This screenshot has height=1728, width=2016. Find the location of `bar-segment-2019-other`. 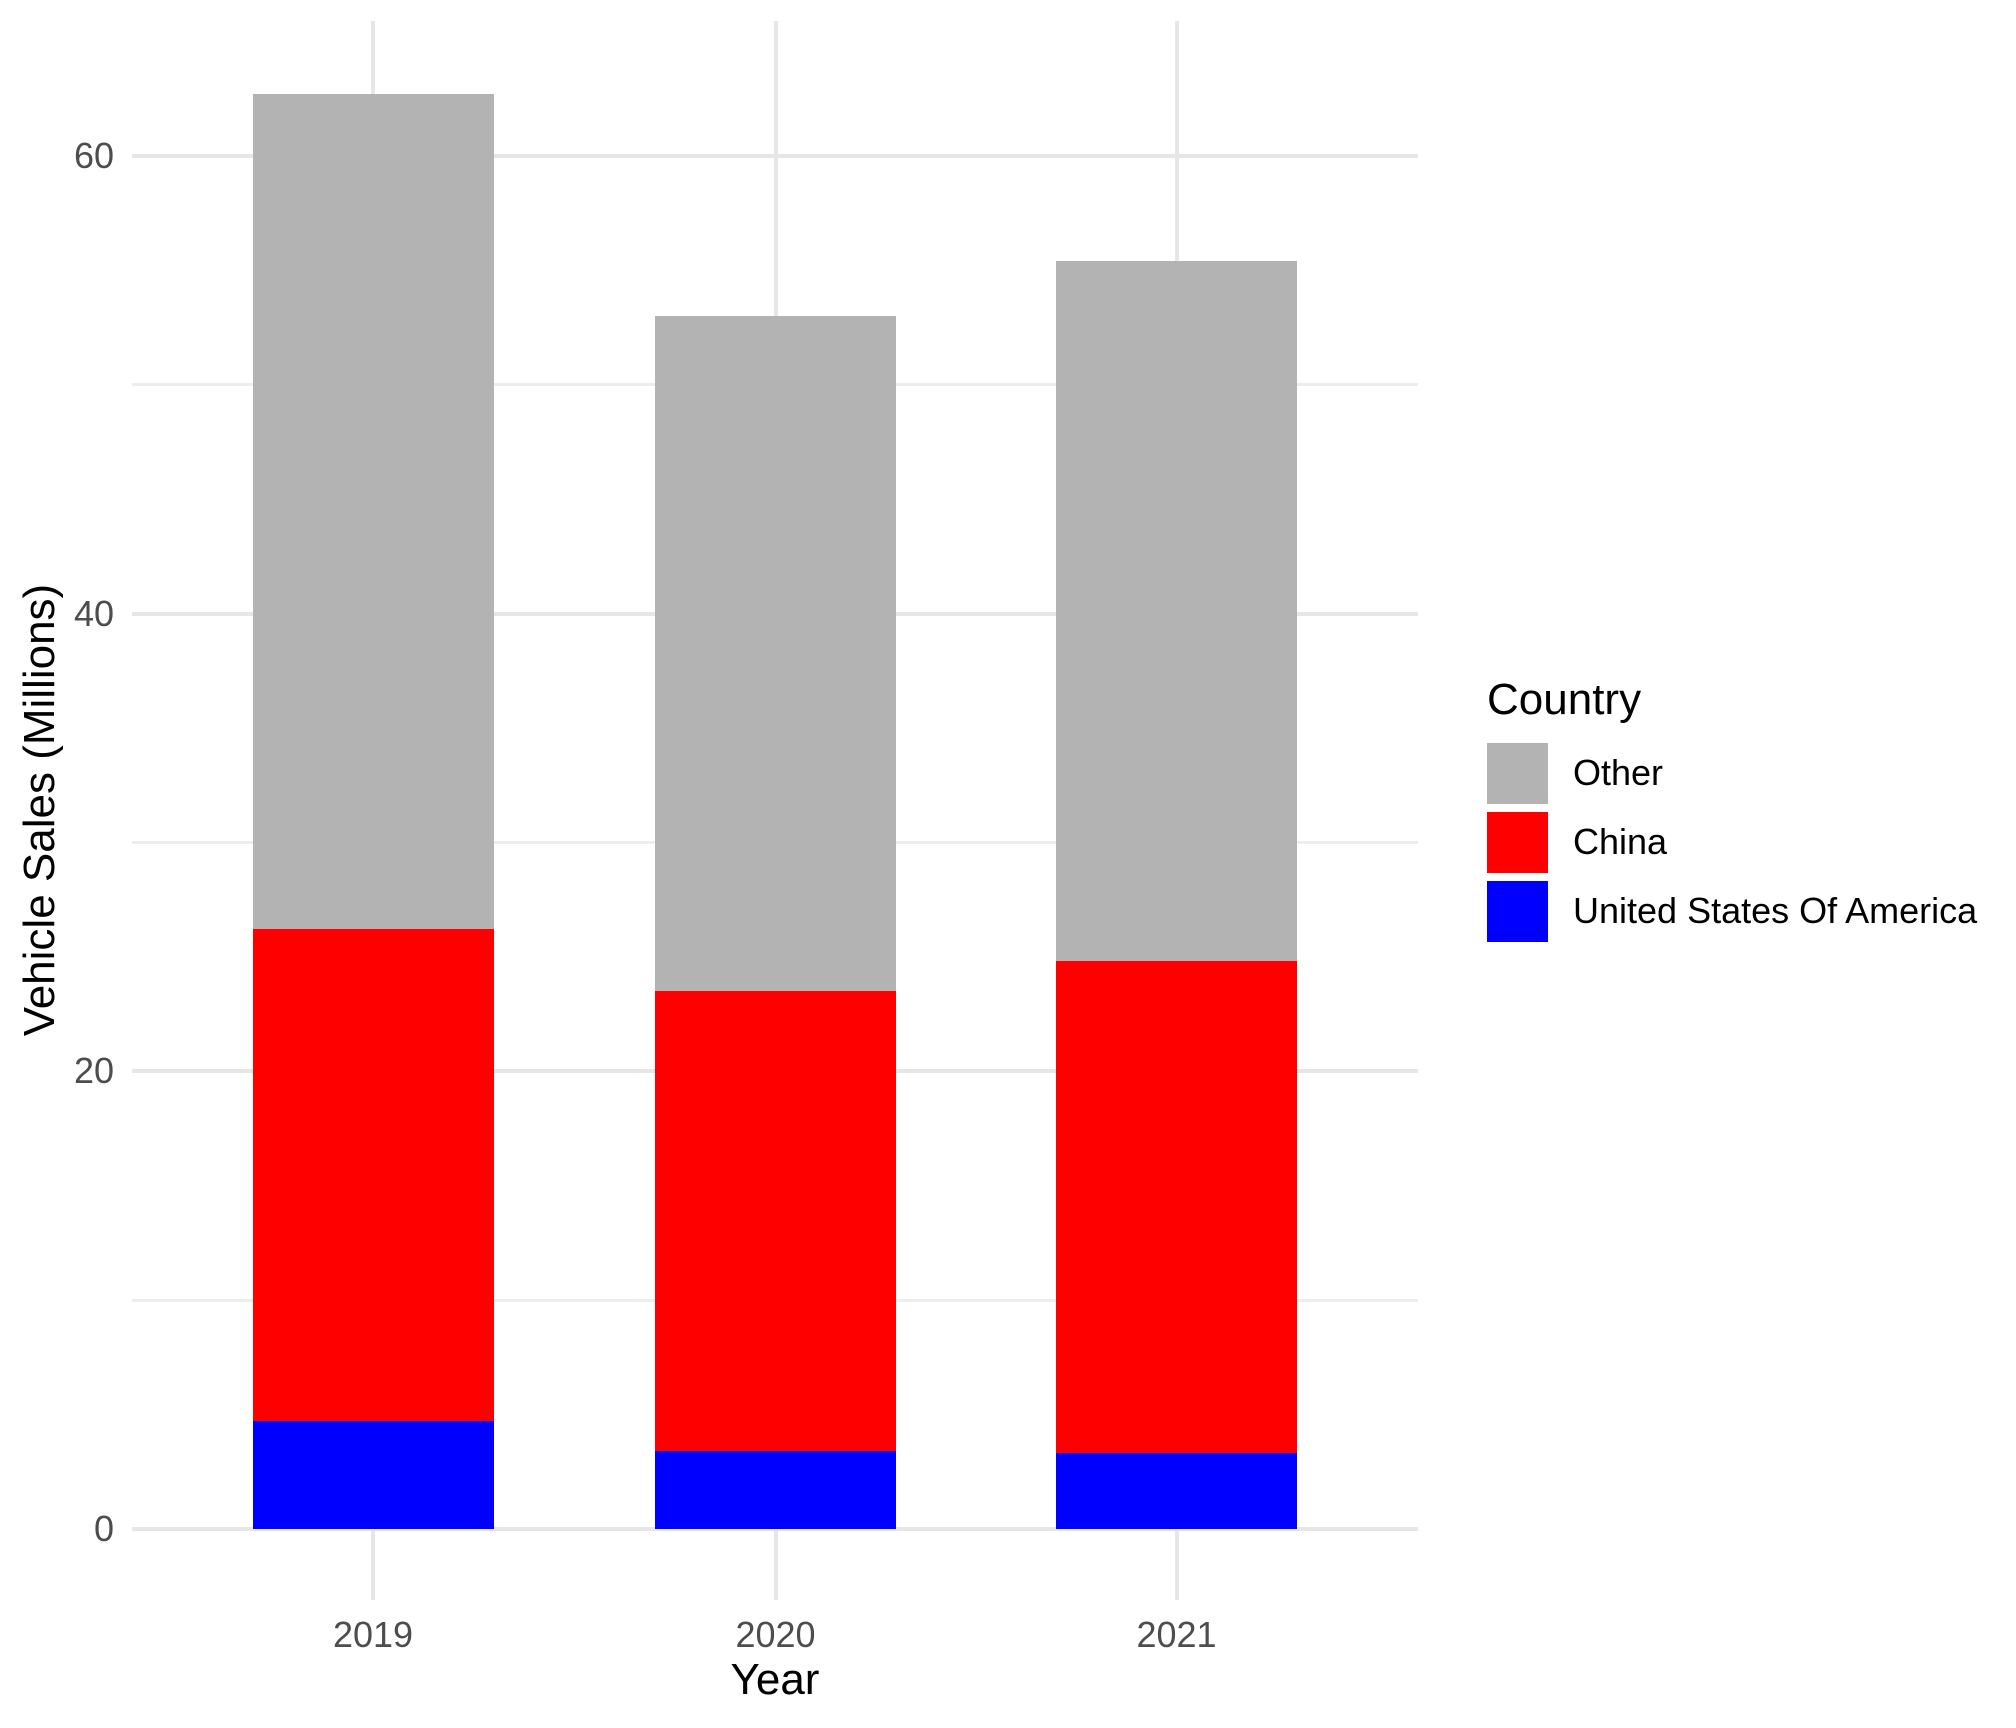

bar-segment-2019-other is located at coordinates (373, 512).